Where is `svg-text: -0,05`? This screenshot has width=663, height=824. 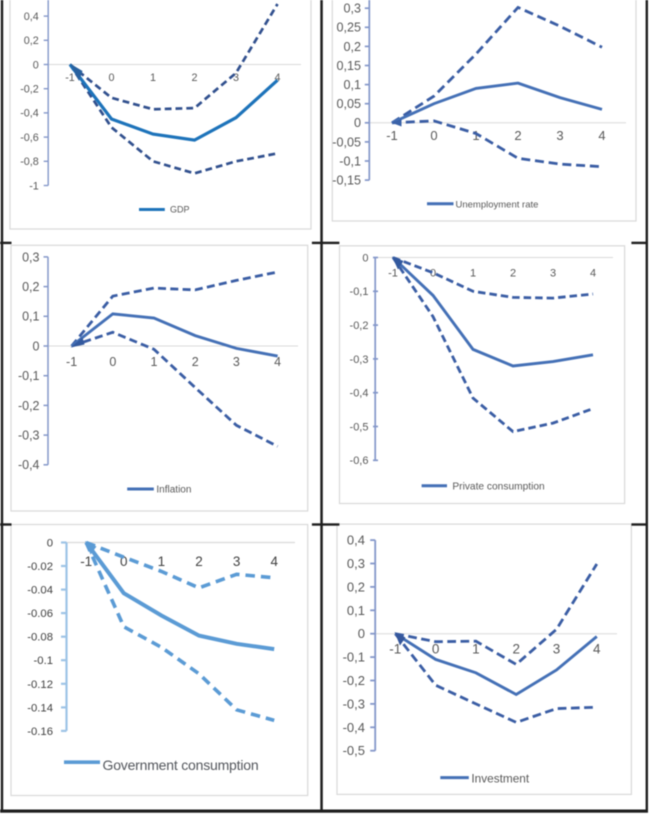 svg-text: -0,05 is located at coordinates (346, 142).